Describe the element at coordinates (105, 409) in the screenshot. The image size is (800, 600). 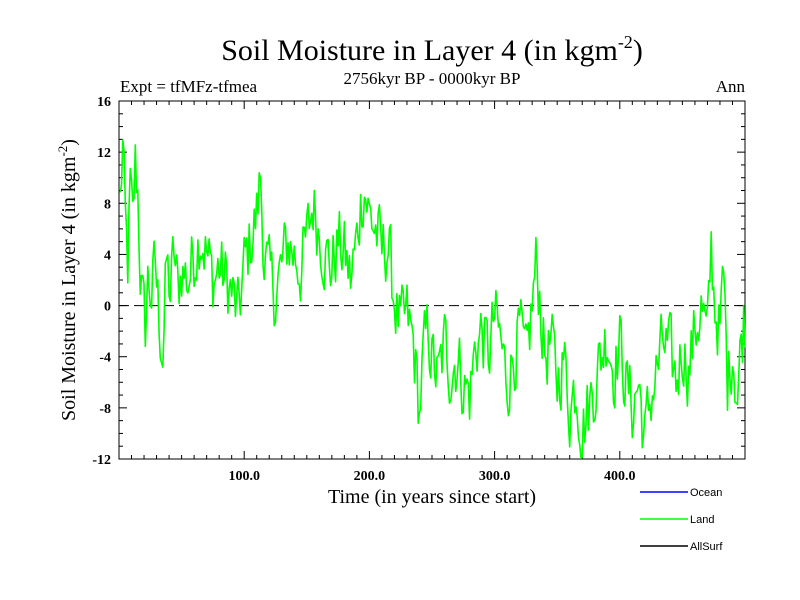
I see `y-tick-label: -8` at that location.